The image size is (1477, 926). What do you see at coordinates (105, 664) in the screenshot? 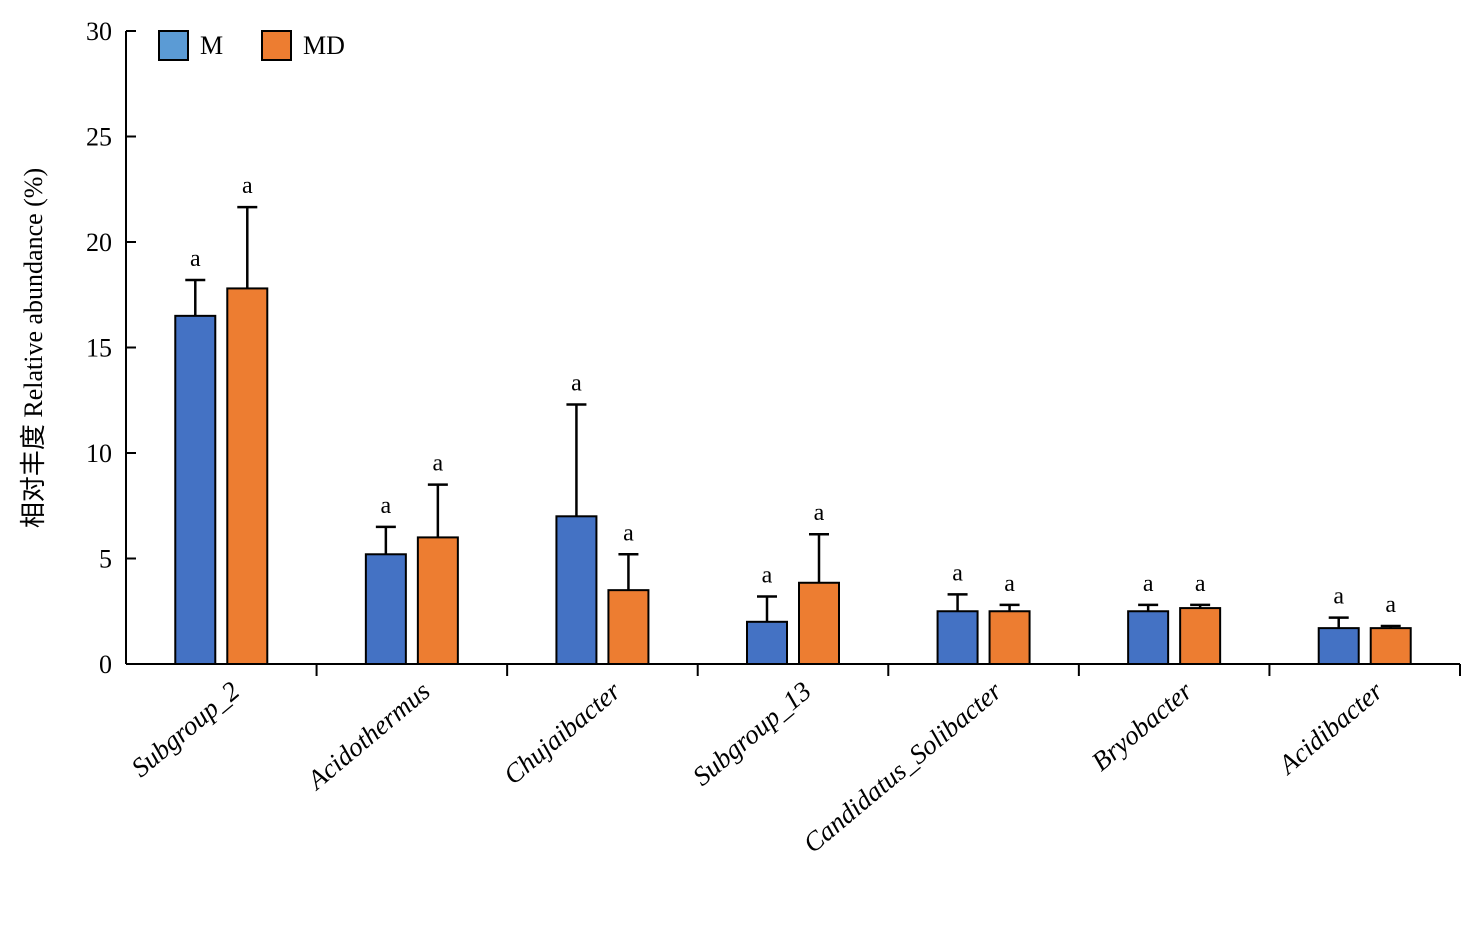
I see `y-tick-label: 0` at bounding box center [105, 664].